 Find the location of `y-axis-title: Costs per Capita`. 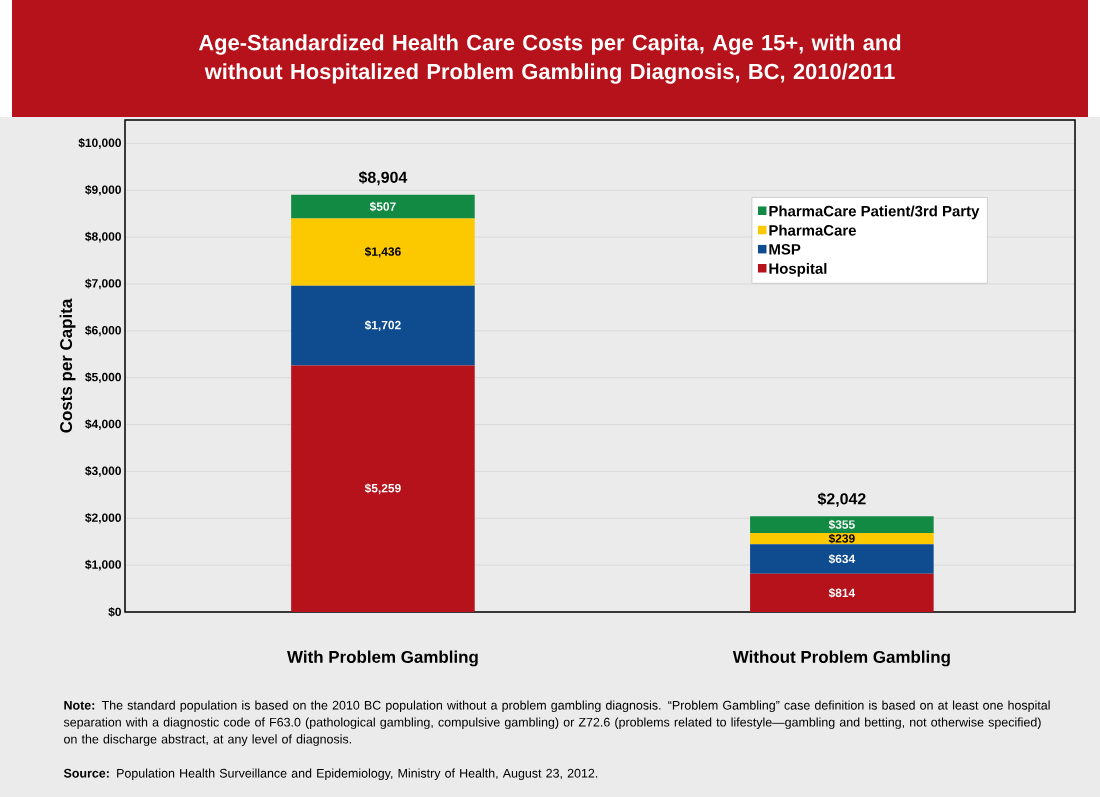

y-axis-title: Costs per Capita is located at coordinates (67, 365).